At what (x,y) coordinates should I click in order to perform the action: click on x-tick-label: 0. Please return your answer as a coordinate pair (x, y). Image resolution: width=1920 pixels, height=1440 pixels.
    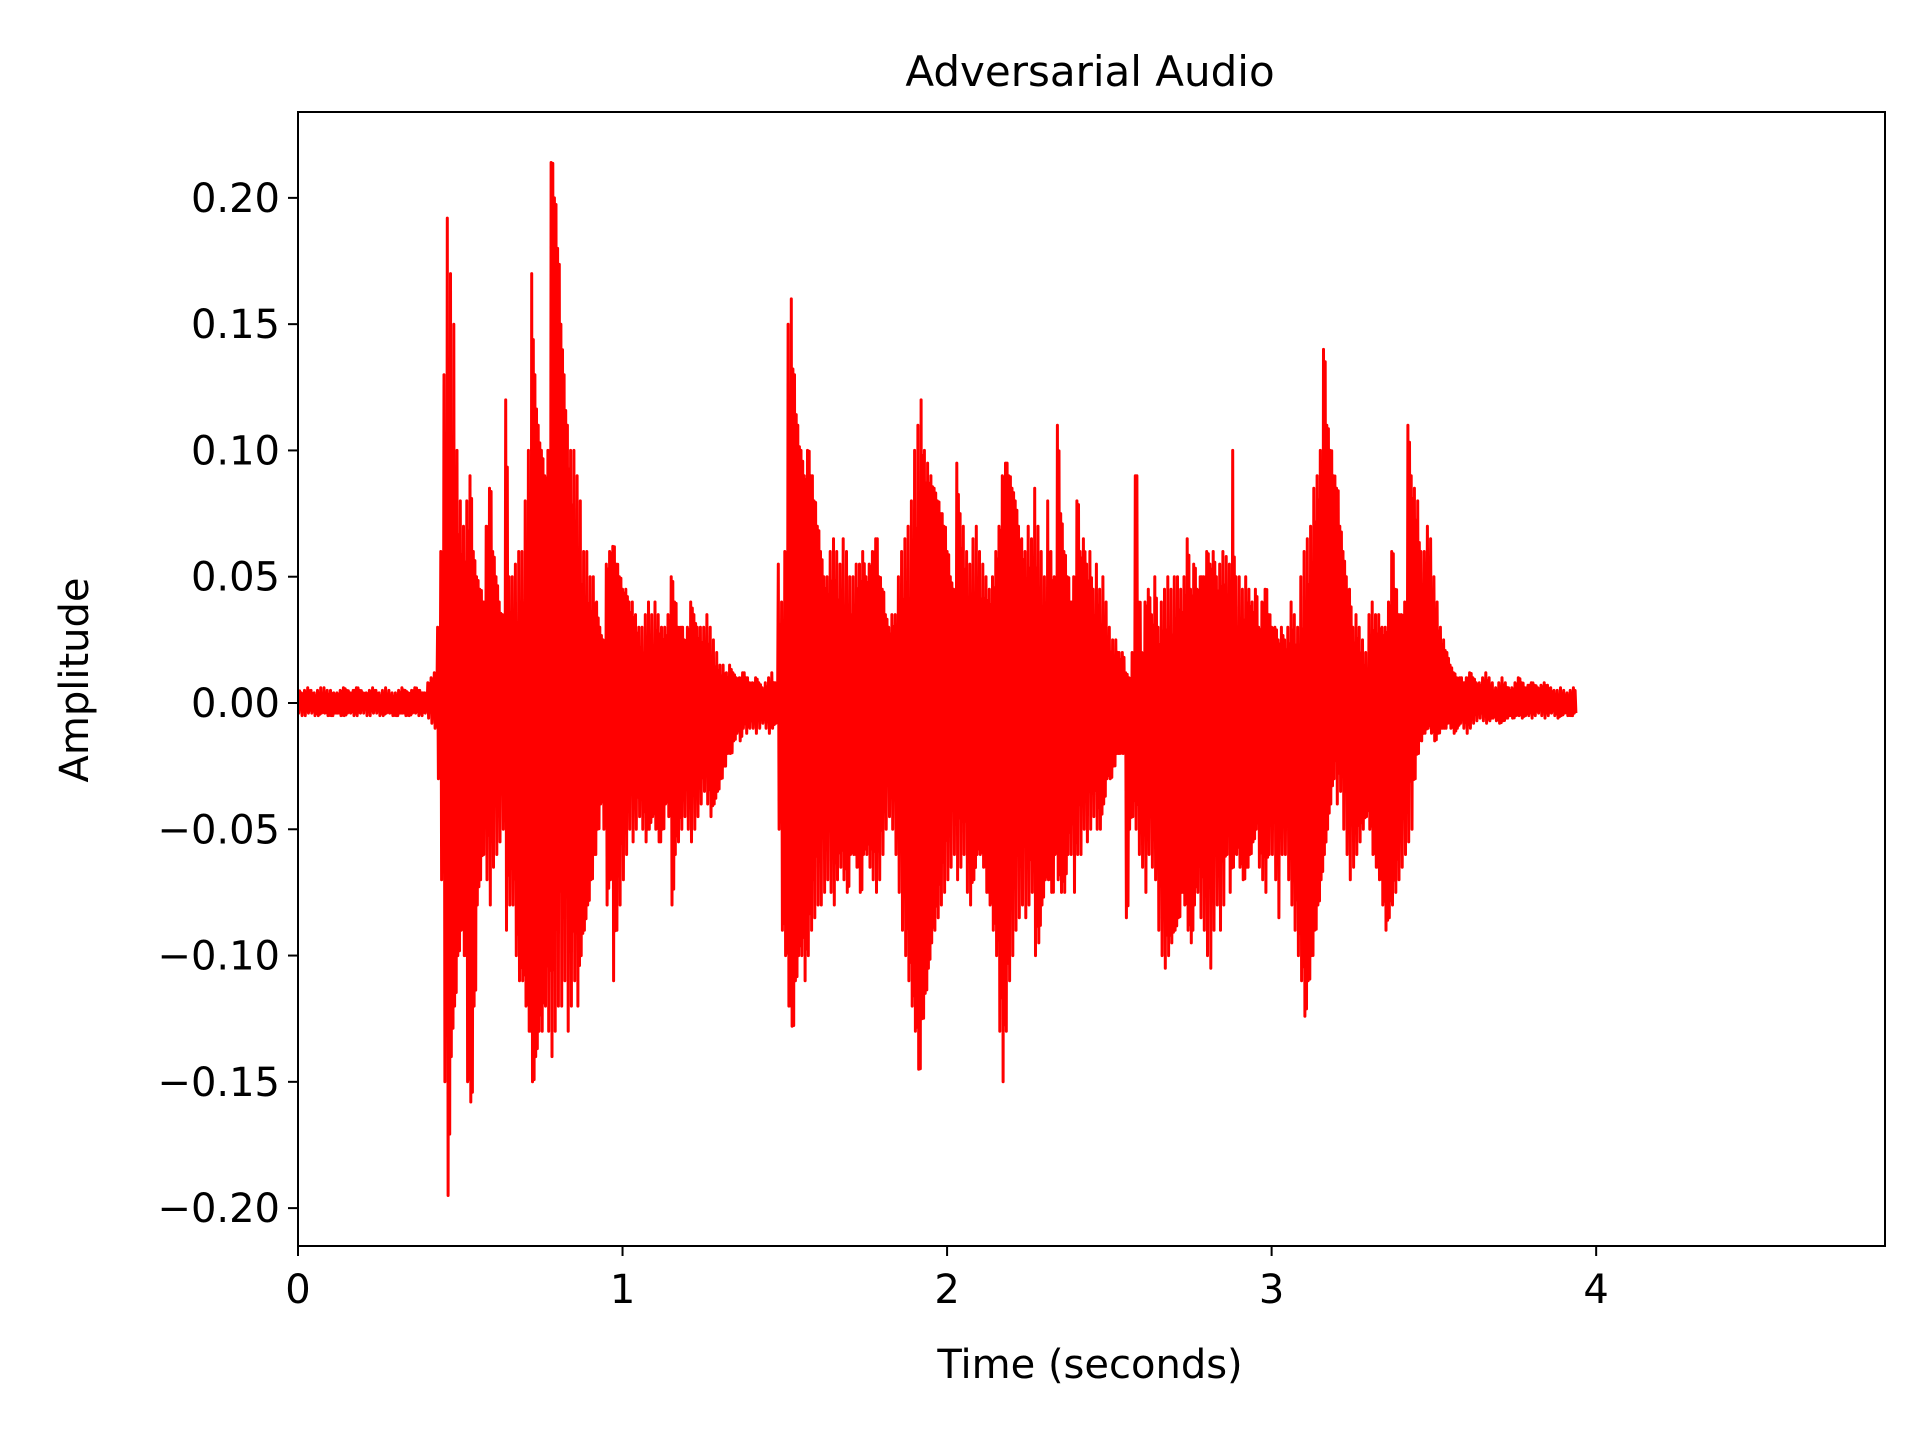
    Looking at the image, I should click on (297, 1290).